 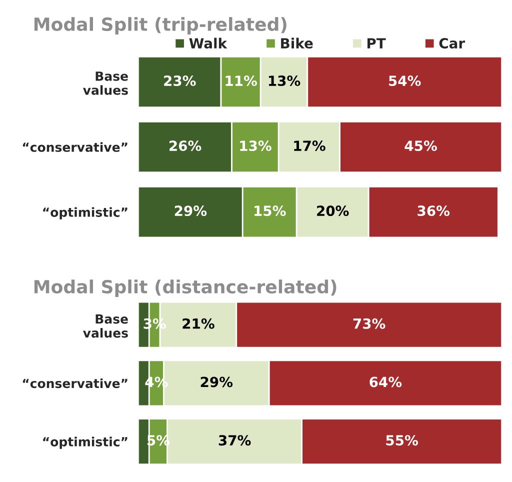 I want to click on data-label: 15%, so click(x=270, y=211).